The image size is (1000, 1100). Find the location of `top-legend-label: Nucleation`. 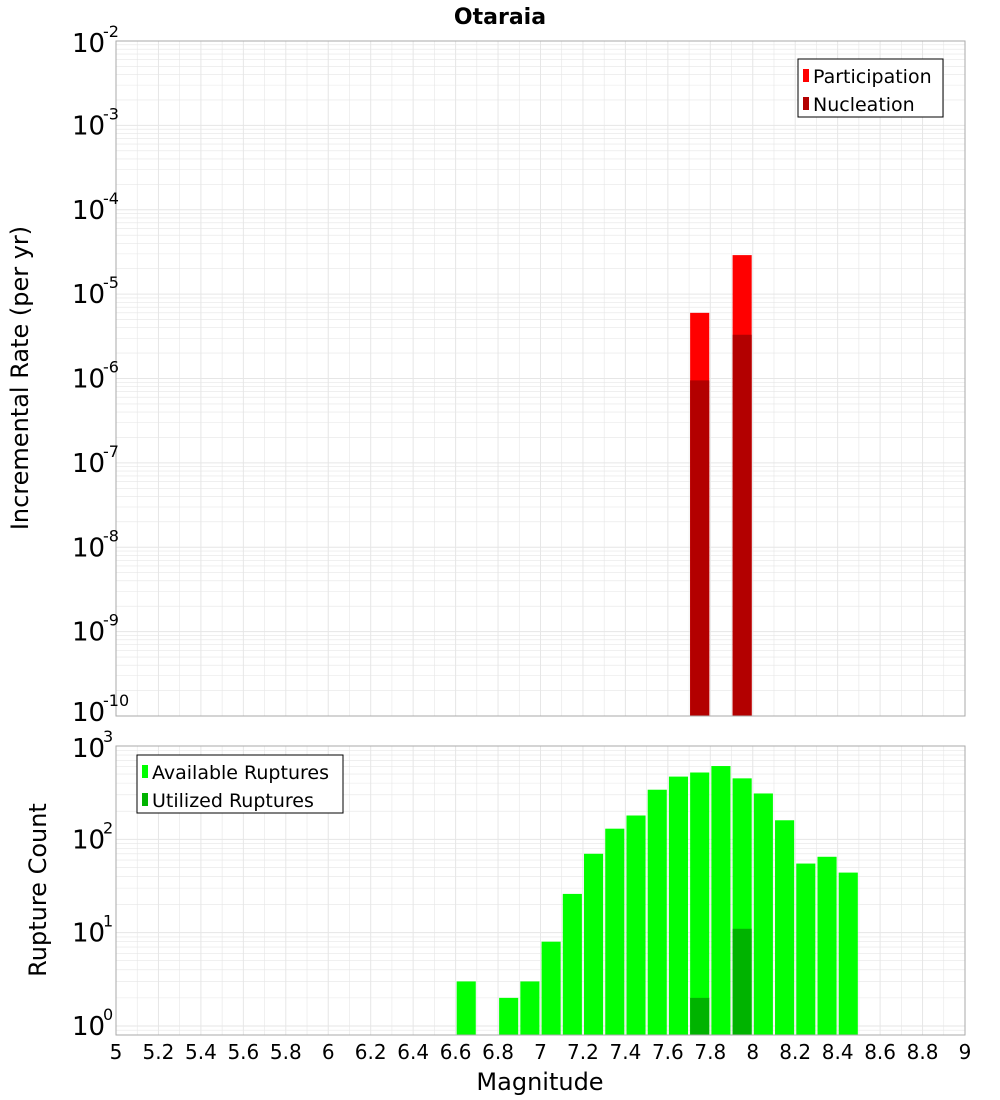

top-legend-label: Nucleation is located at coordinates (864, 105).